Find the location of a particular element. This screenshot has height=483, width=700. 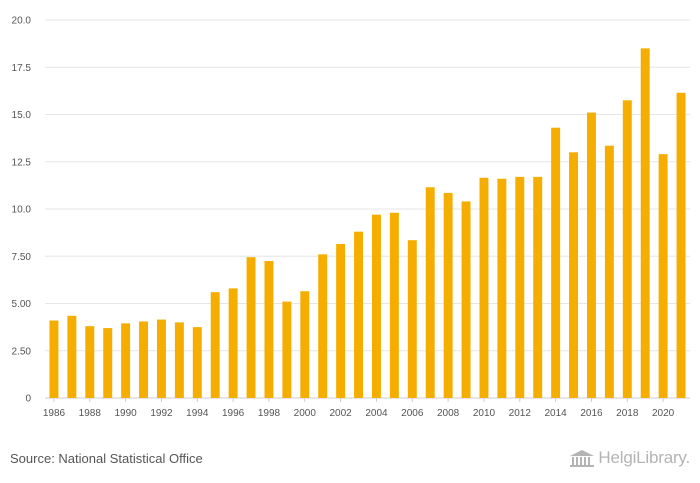

bar-2014 is located at coordinates (556, 262).